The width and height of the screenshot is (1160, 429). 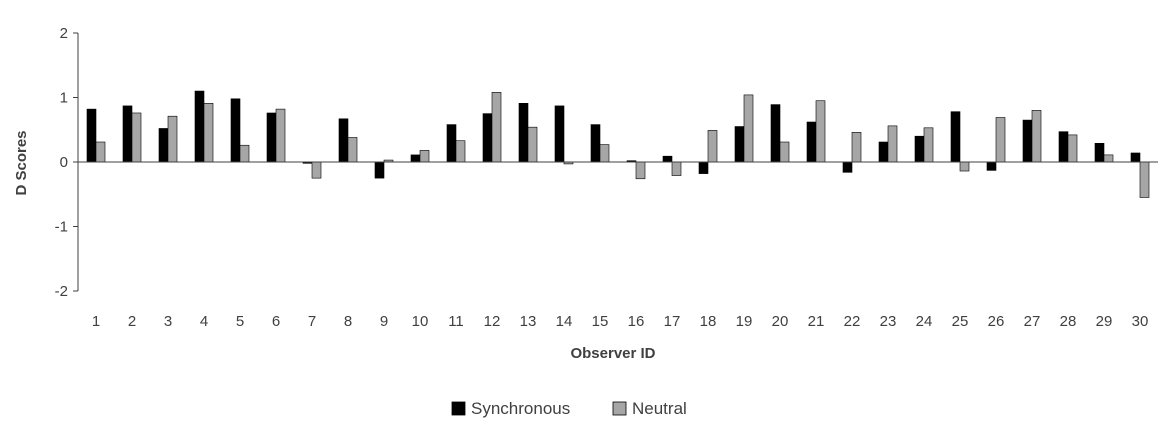 What do you see at coordinates (708, 321) in the screenshot?
I see `x-tick-label: 18` at bounding box center [708, 321].